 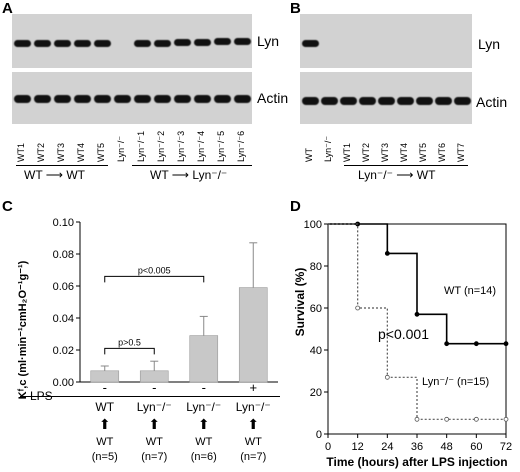 I want to click on y-tick-label: 0, so click(x=319, y=435).